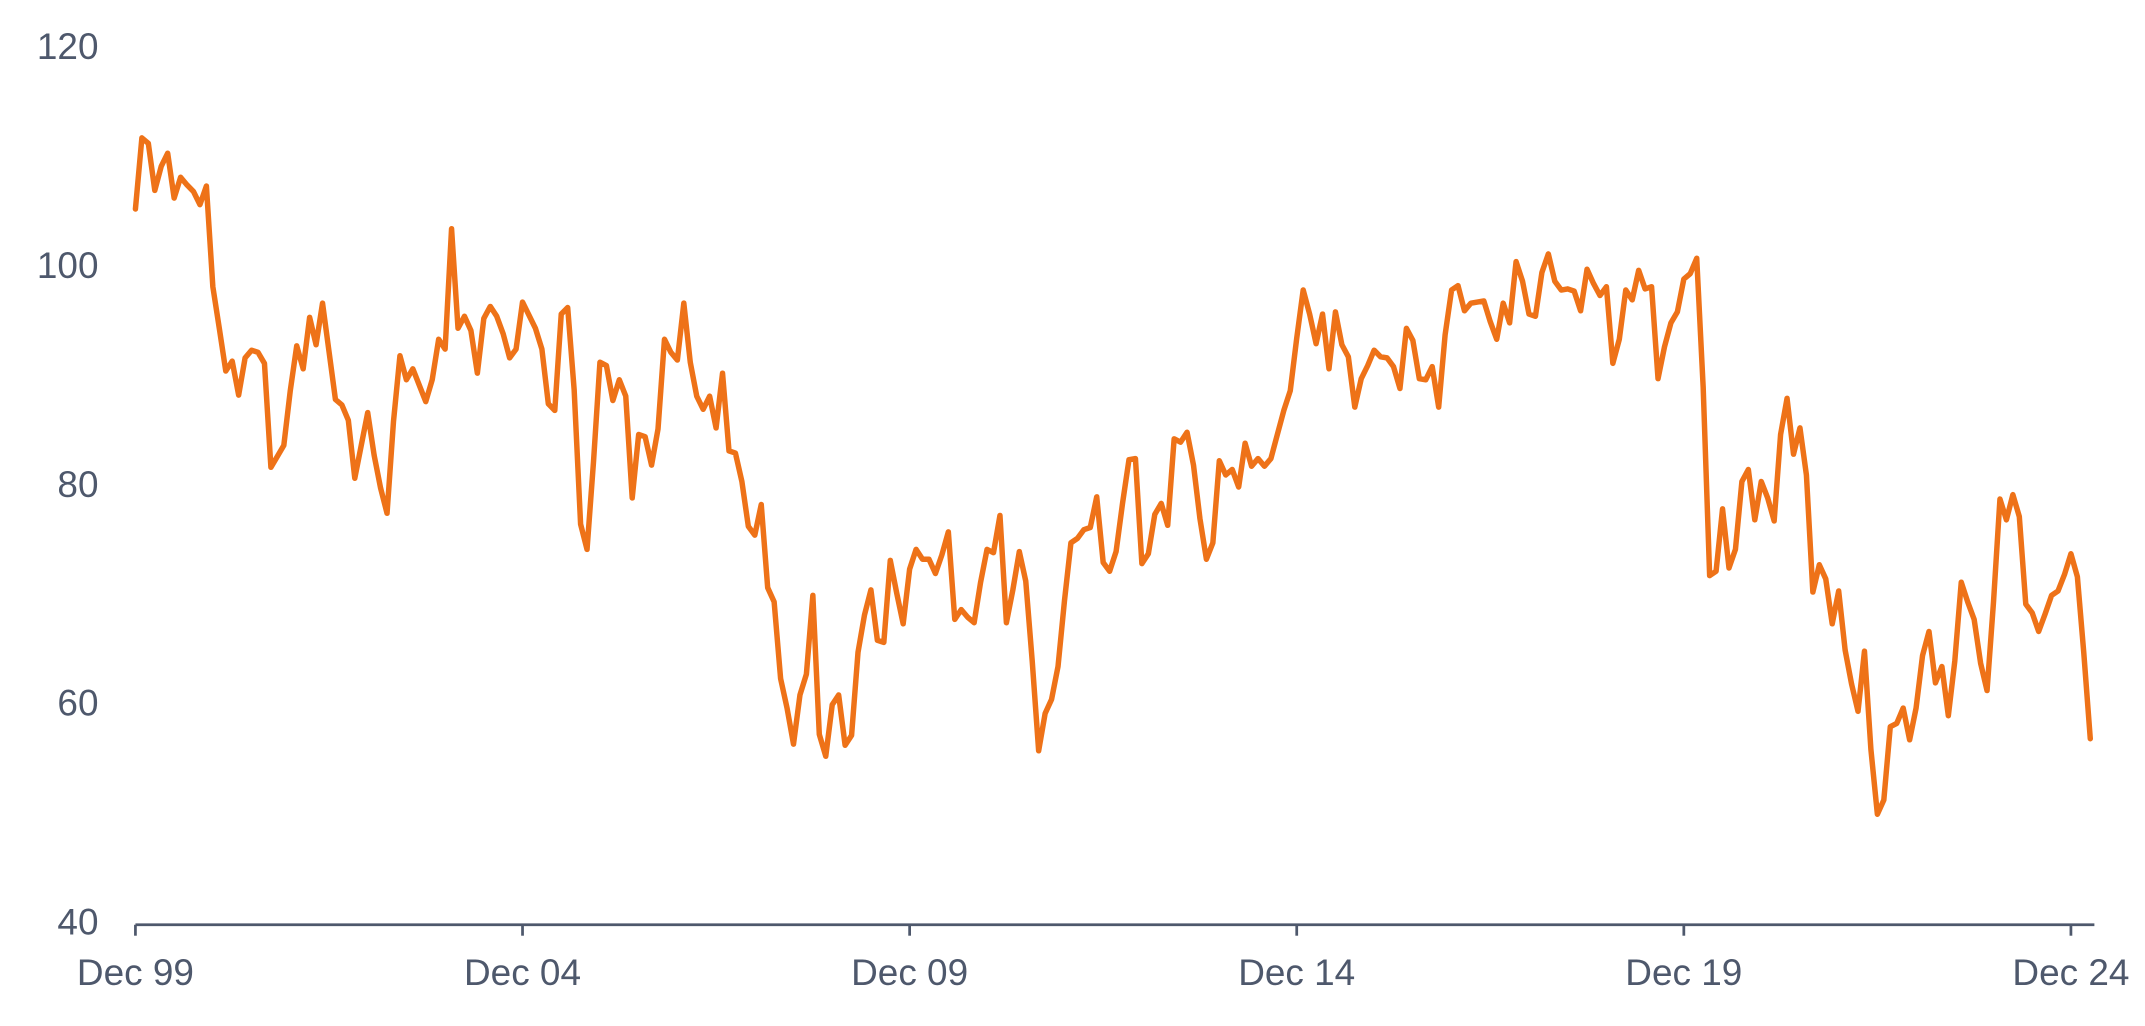 The width and height of the screenshot is (2145, 1026). What do you see at coordinates (909, 972) in the screenshot?
I see `x-tick-label: Dec 09` at bounding box center [909, 972].